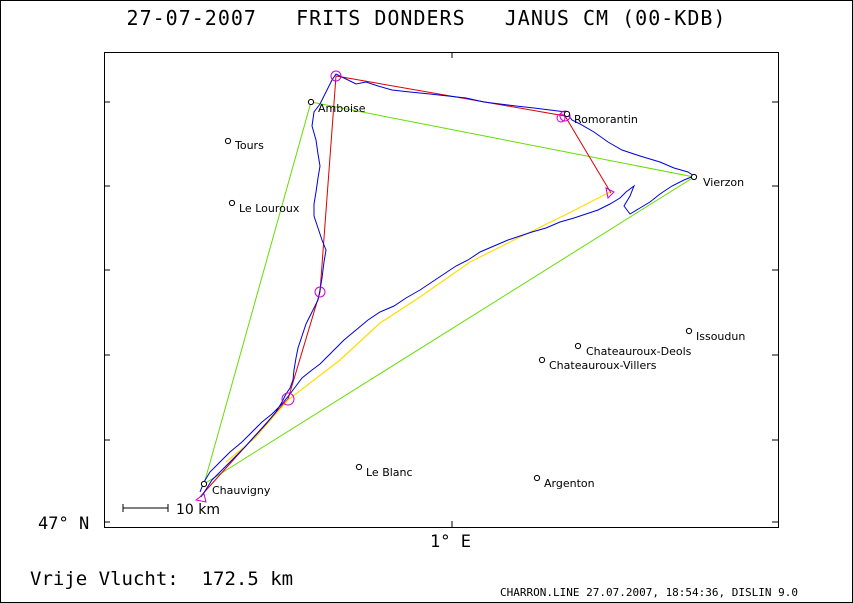  What do you see at coordinates (228, 141) in the screenshot?
I see `town-marker-tours` at bounding box center [228, 141].